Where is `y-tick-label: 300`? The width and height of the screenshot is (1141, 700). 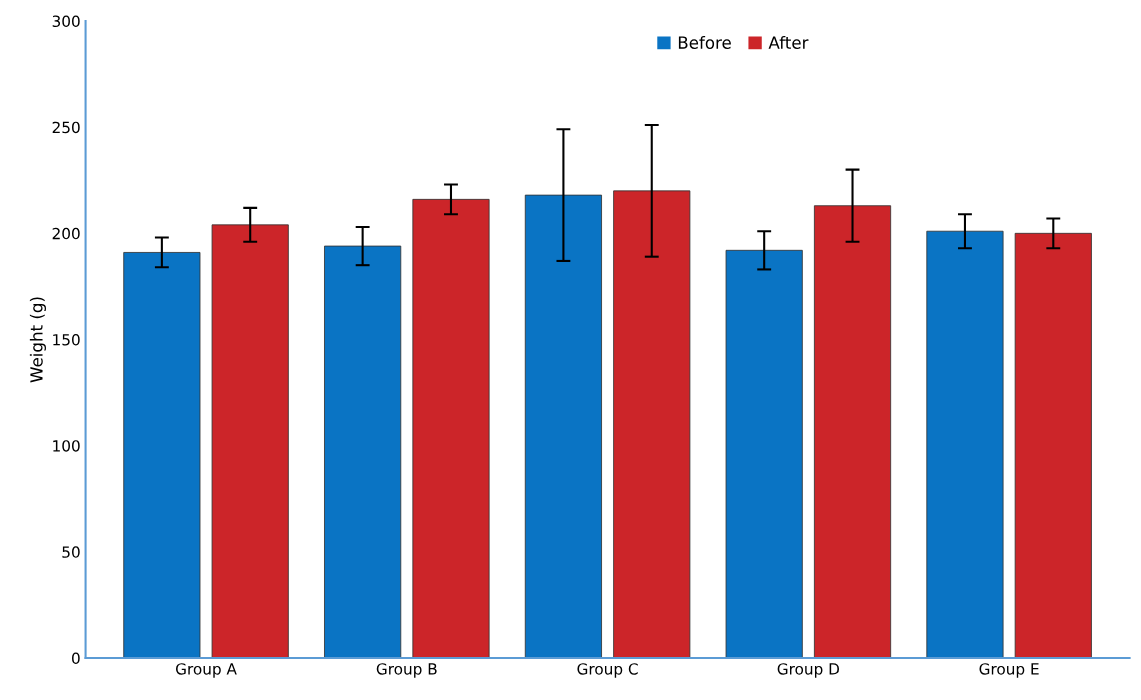
y-tick-label: 300 is located at coordinates (66, 21).